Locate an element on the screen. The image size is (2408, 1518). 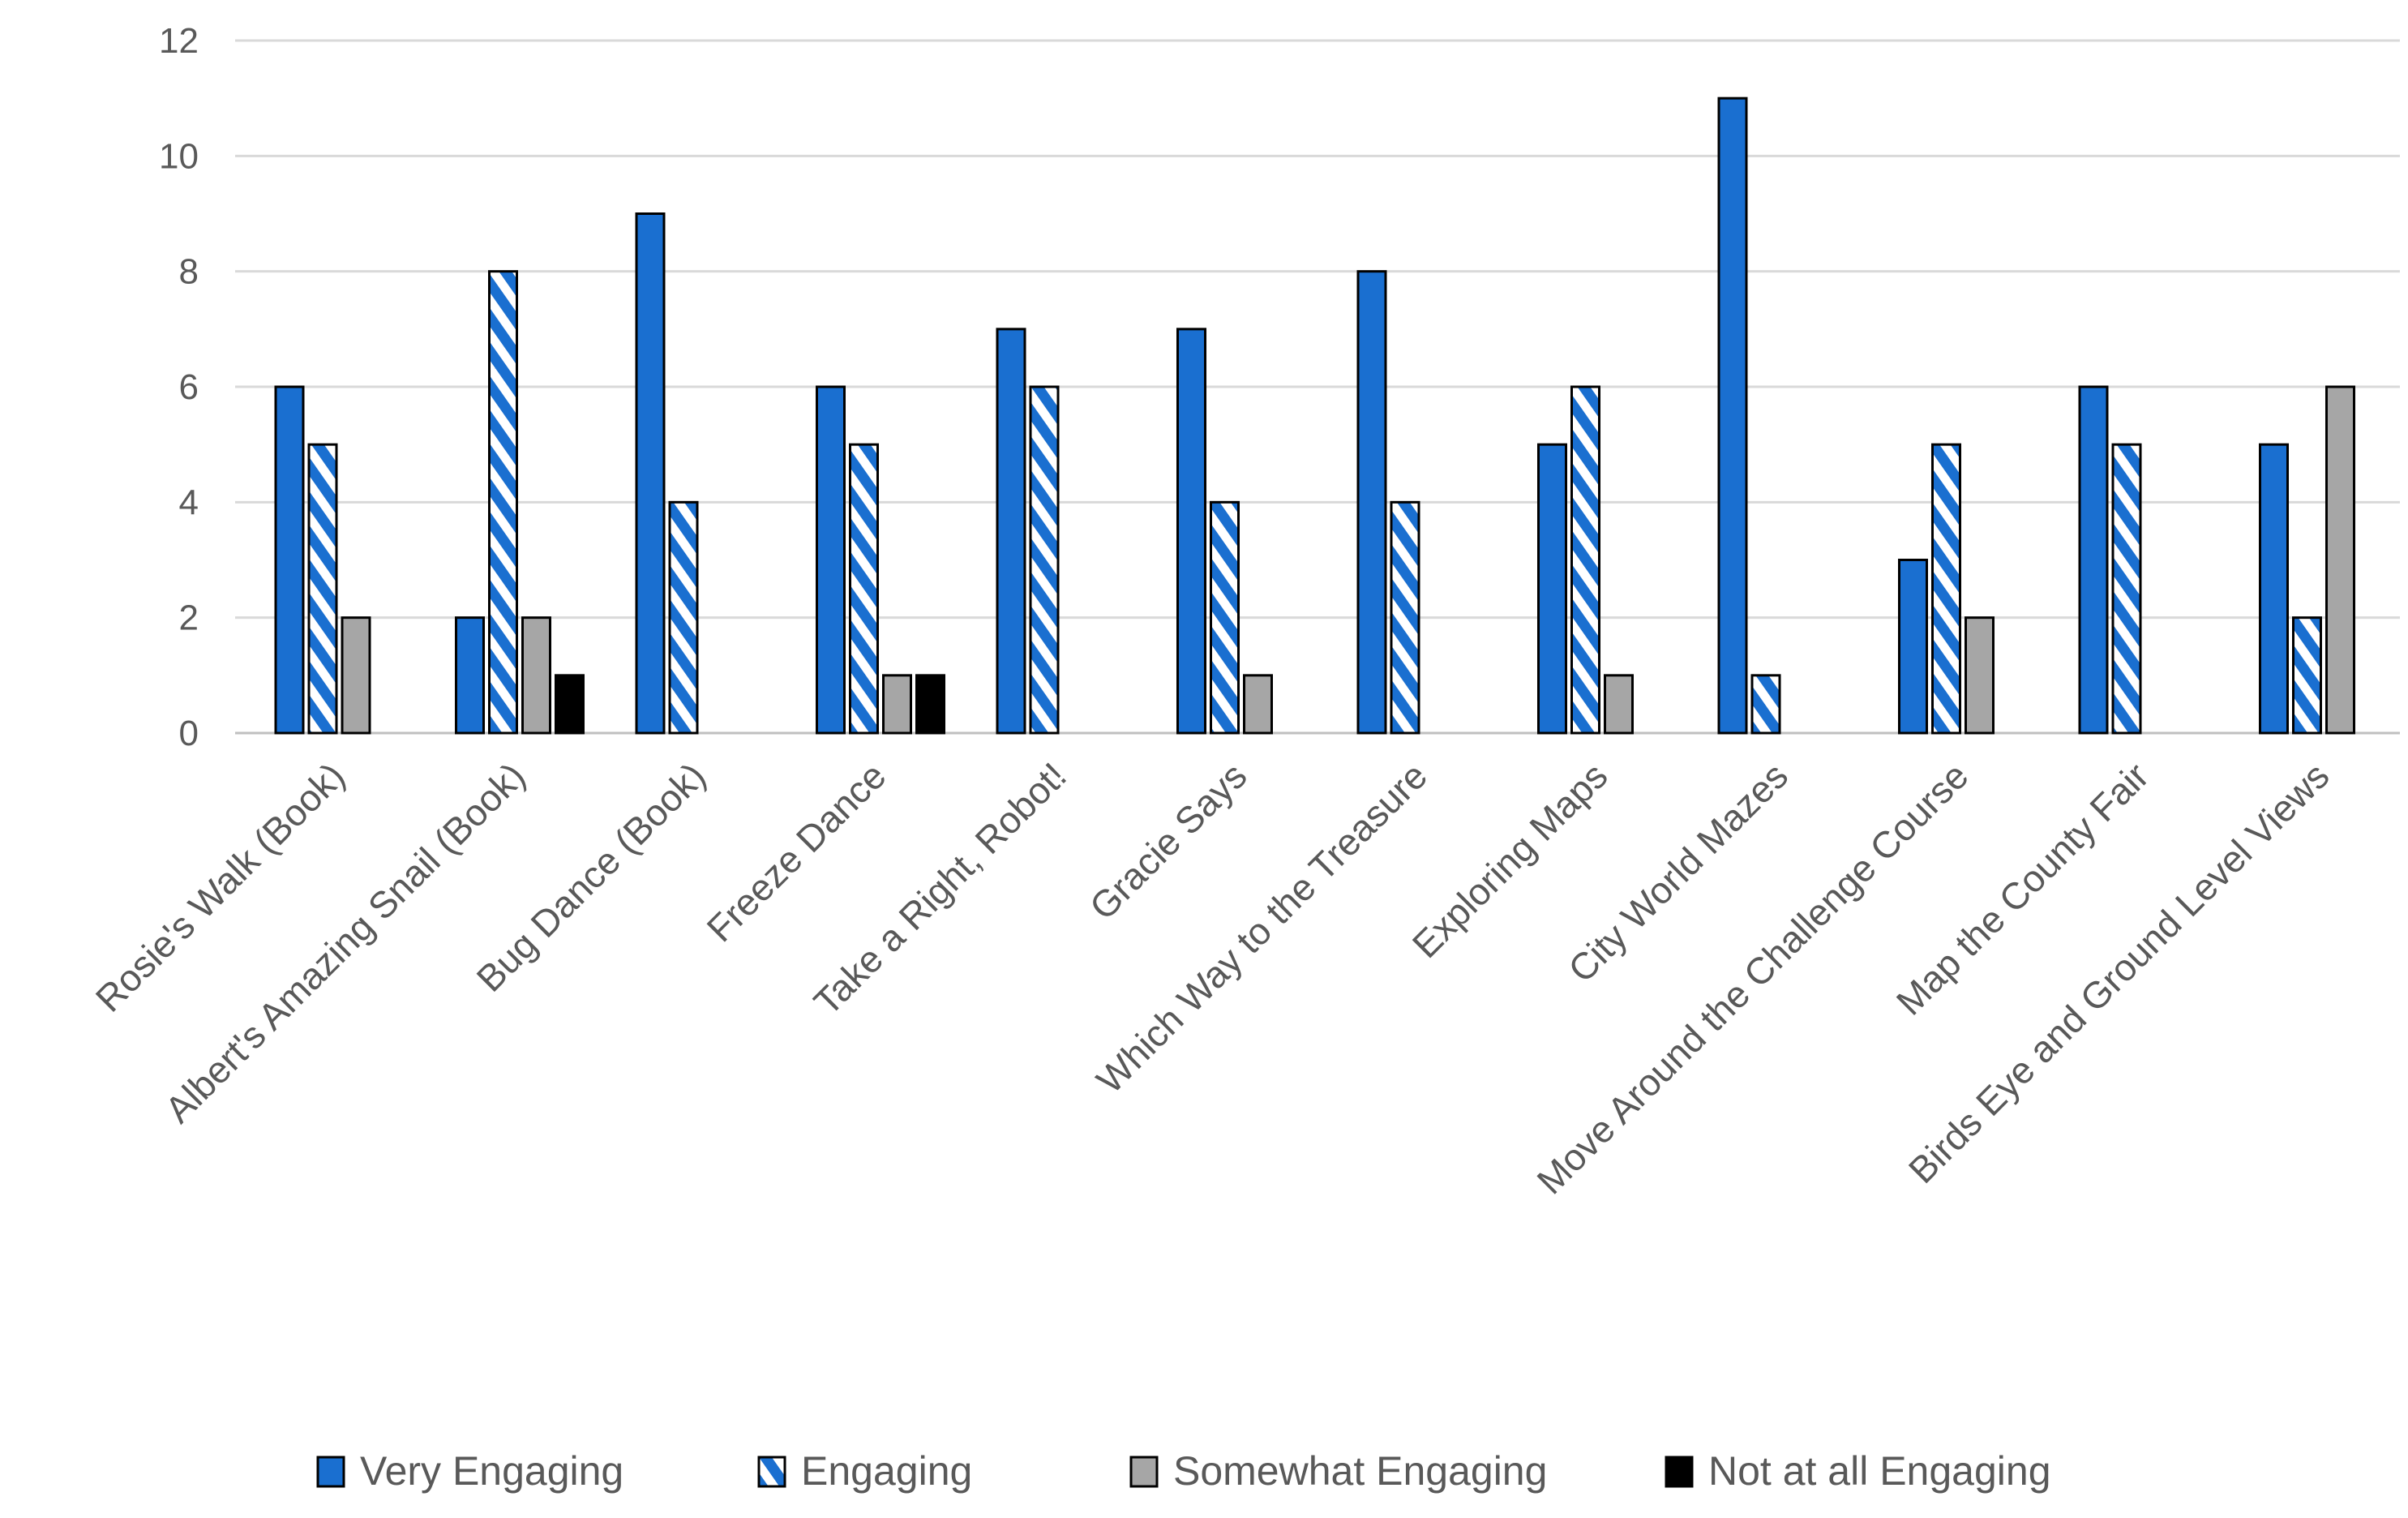
y-tick-label: 8 is located at coordinates (189, 272).